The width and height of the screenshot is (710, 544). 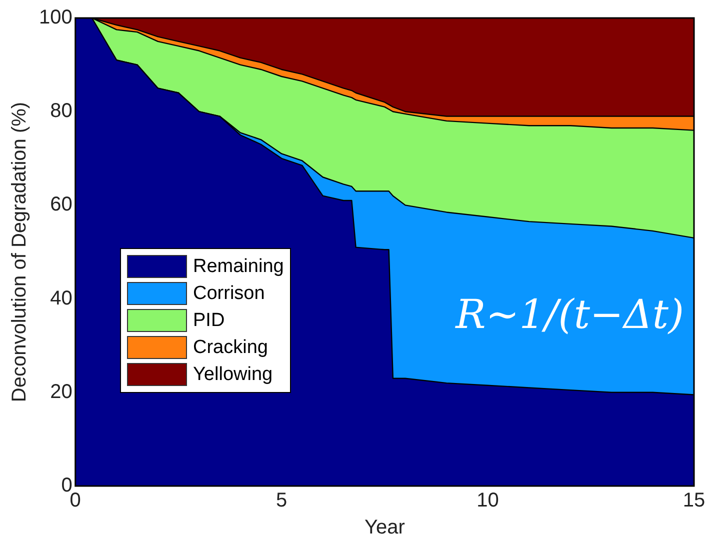 I want to click on y-axis-title: Deconvolution of Degradation (%), so click(x=19, y=252).